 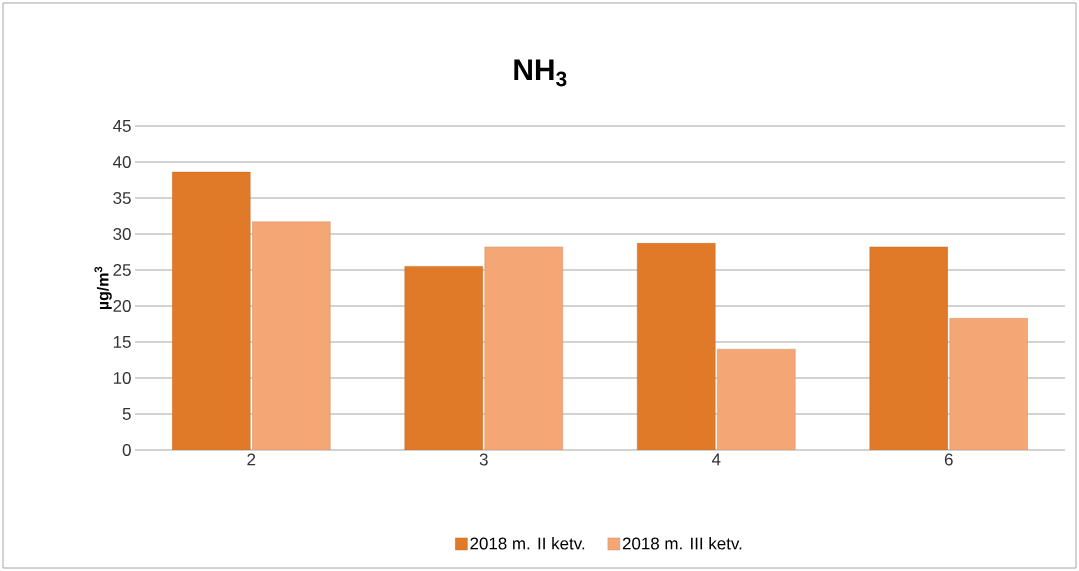 What do you see at coordinates (122, 342) in the screenshot?
I see `y-tick-label: 15` at bounding box center [122, 342].